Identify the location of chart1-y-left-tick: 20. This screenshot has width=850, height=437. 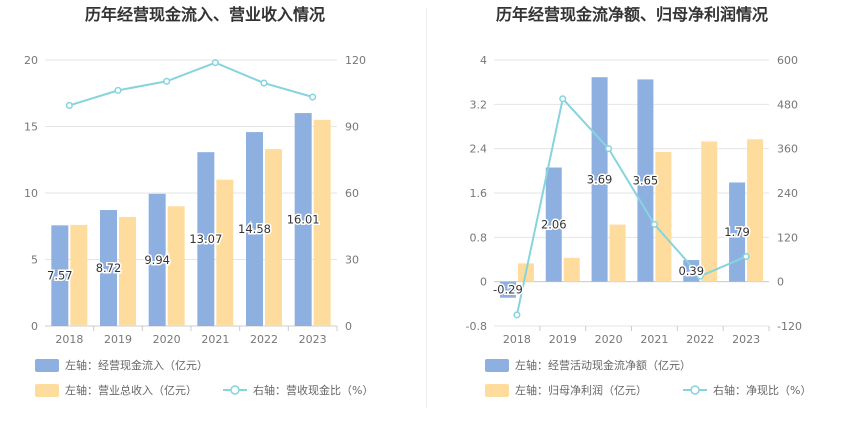
(31, 60).